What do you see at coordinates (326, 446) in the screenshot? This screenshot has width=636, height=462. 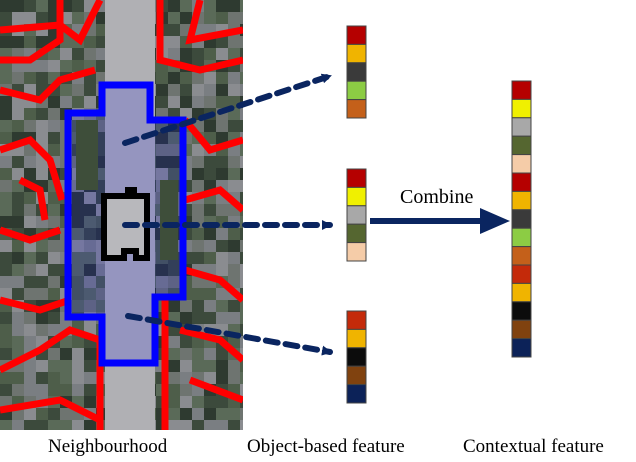 I see `object-based-feature-label: Object-based feature` at bounding box center [326, 446].